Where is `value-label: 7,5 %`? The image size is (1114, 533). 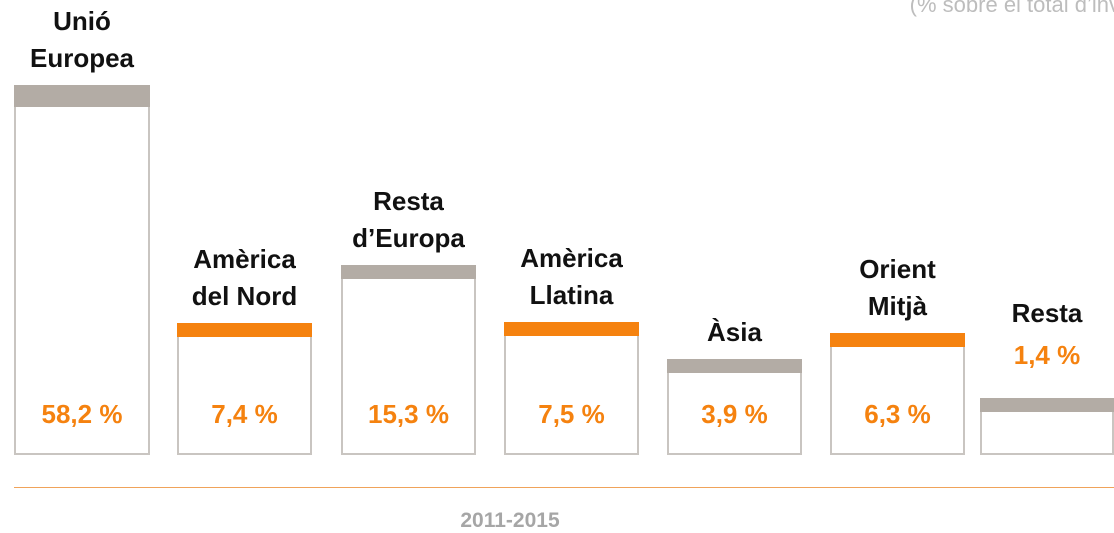
value-label: 7,5 % is located at coordinates (571, 414).